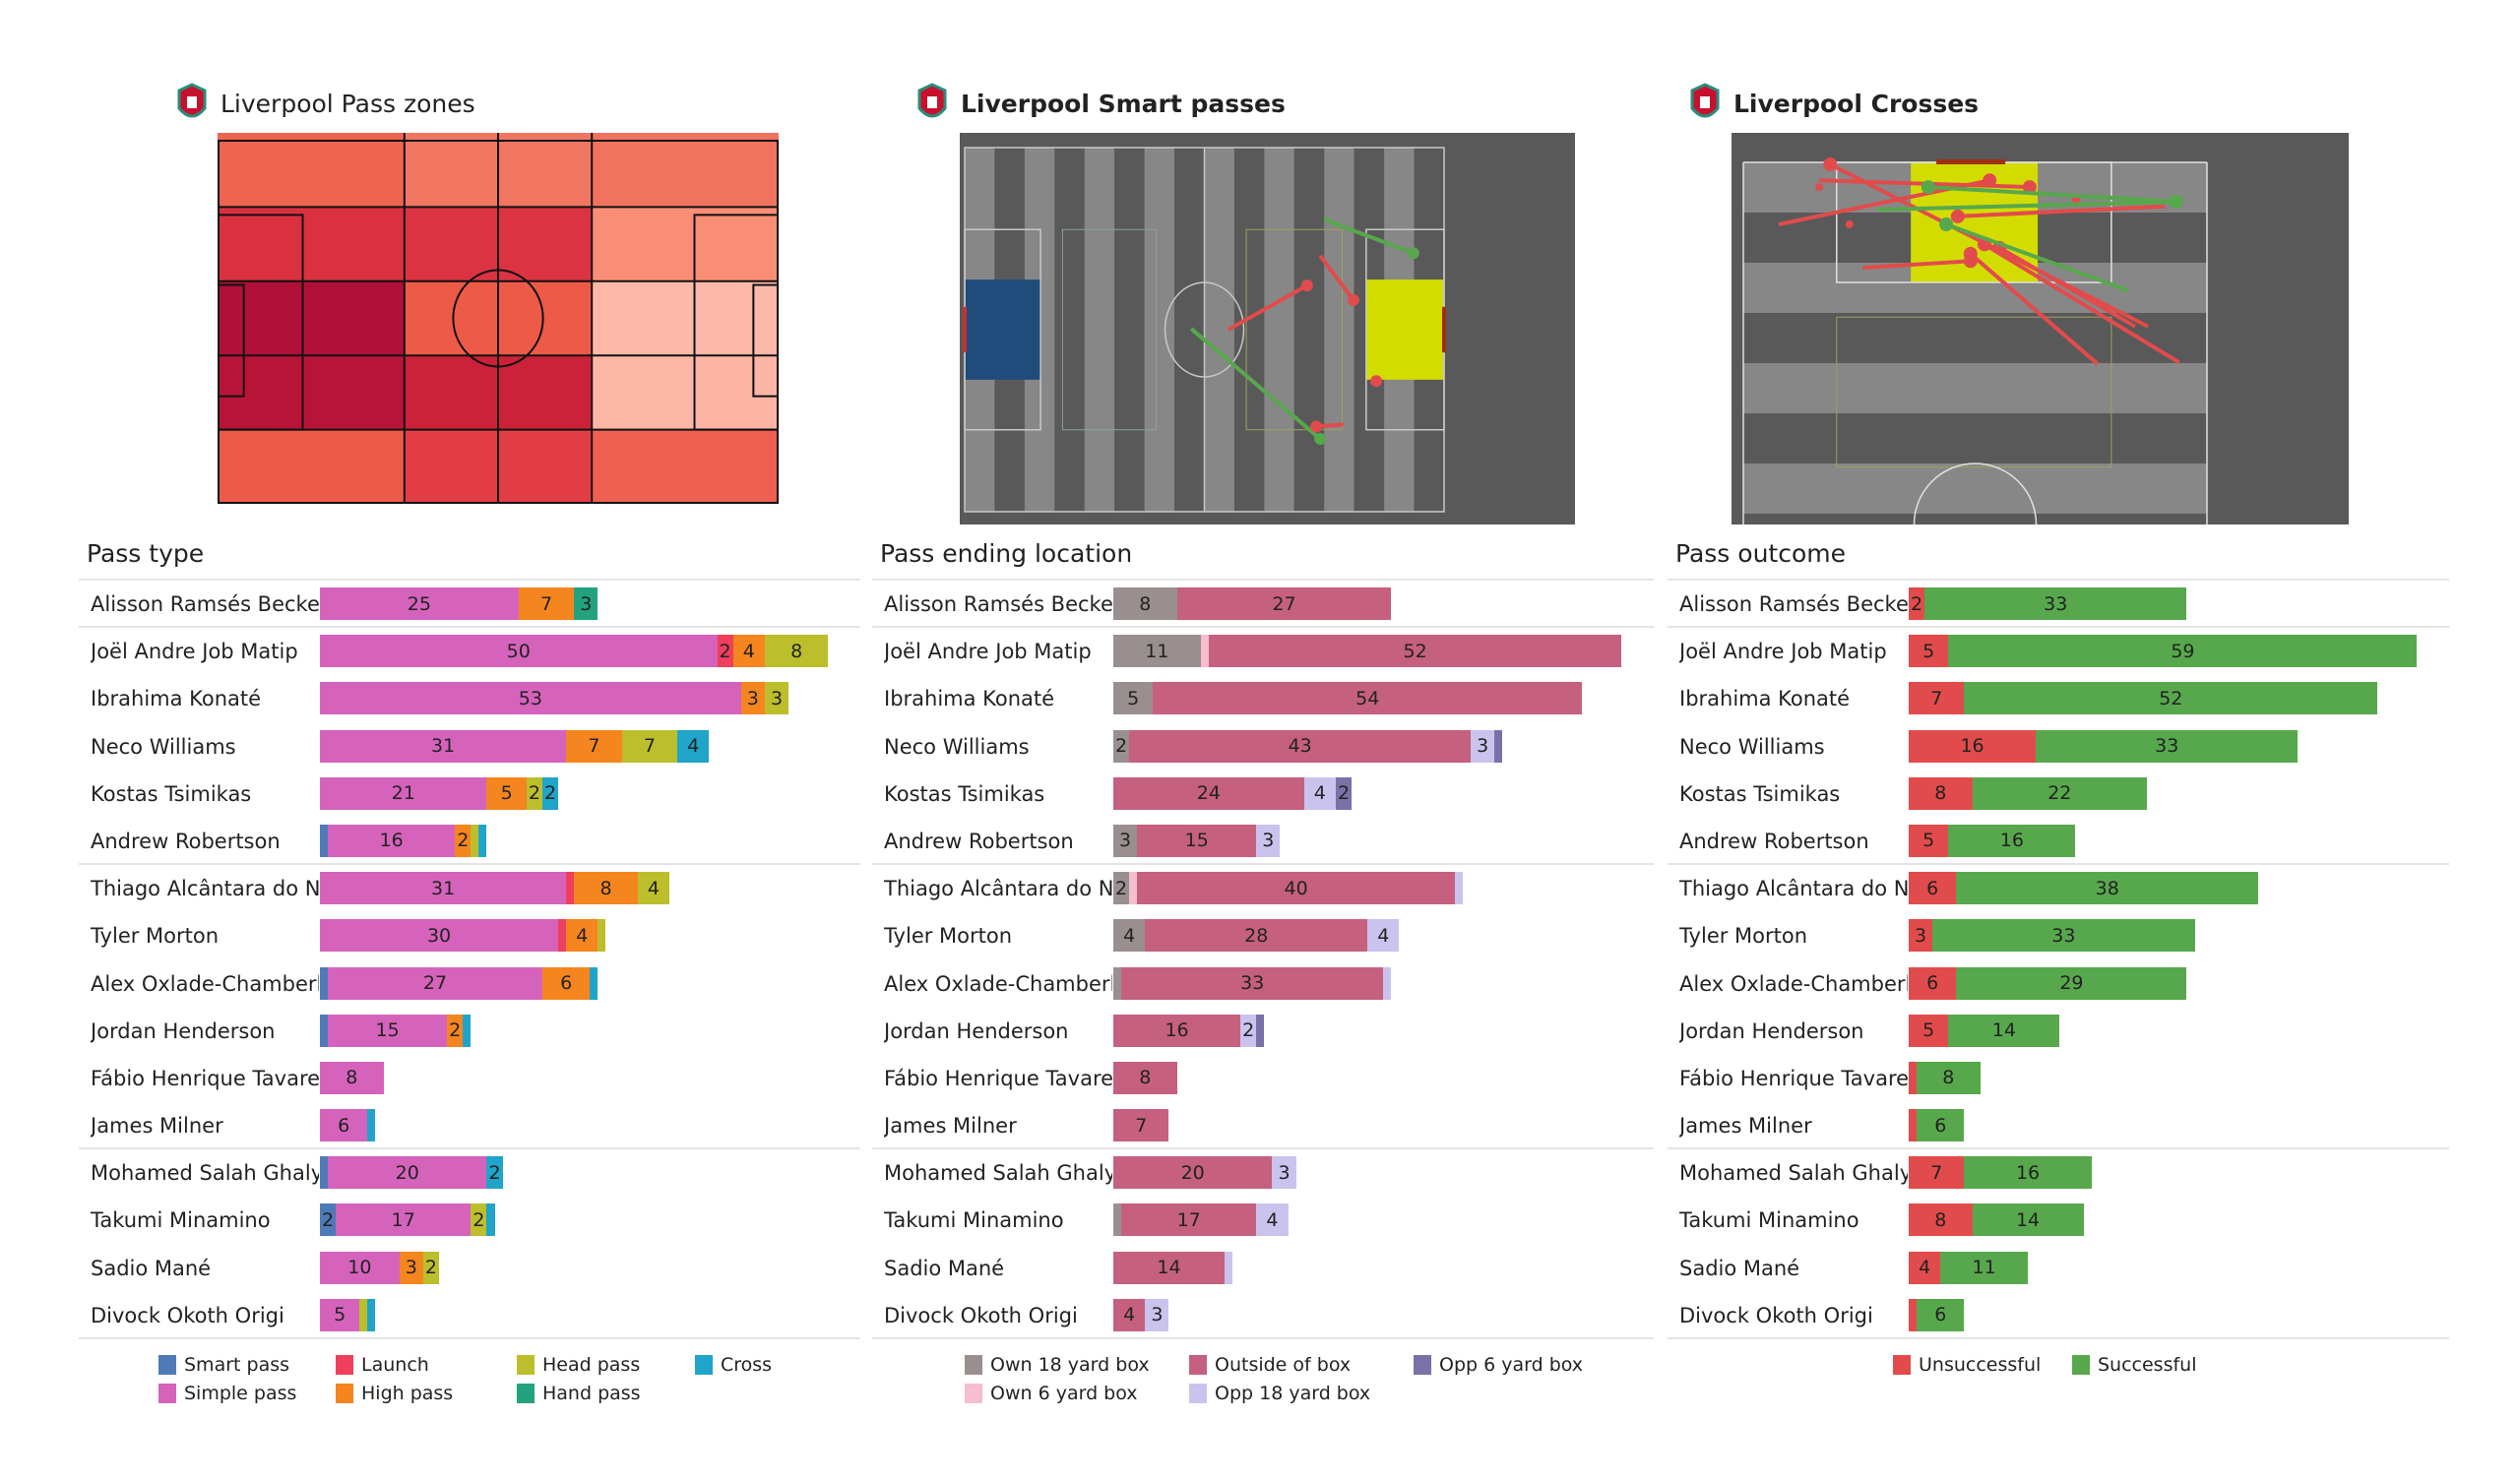 This screenshot has width=2520, height=1480. I want to click on stacked-bar: 20 3, so click(1204, 1173).